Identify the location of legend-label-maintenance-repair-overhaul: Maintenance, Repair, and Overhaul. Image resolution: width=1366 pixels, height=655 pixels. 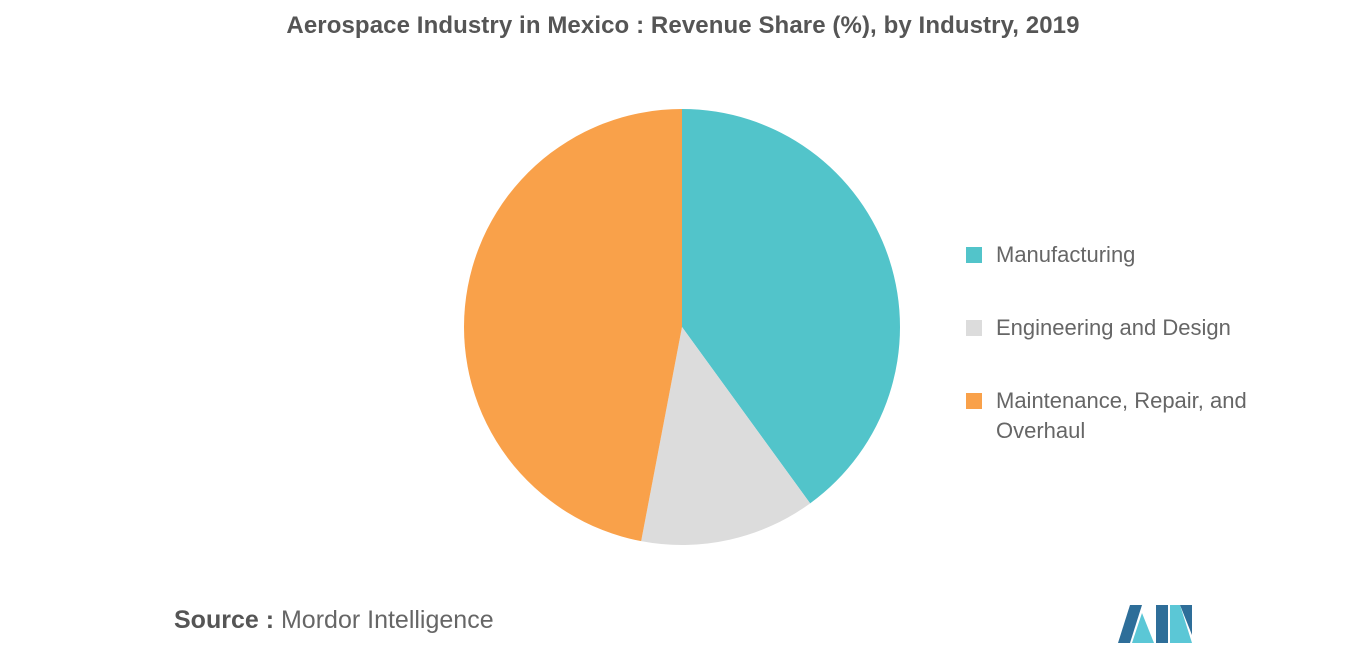
(1121, 415).